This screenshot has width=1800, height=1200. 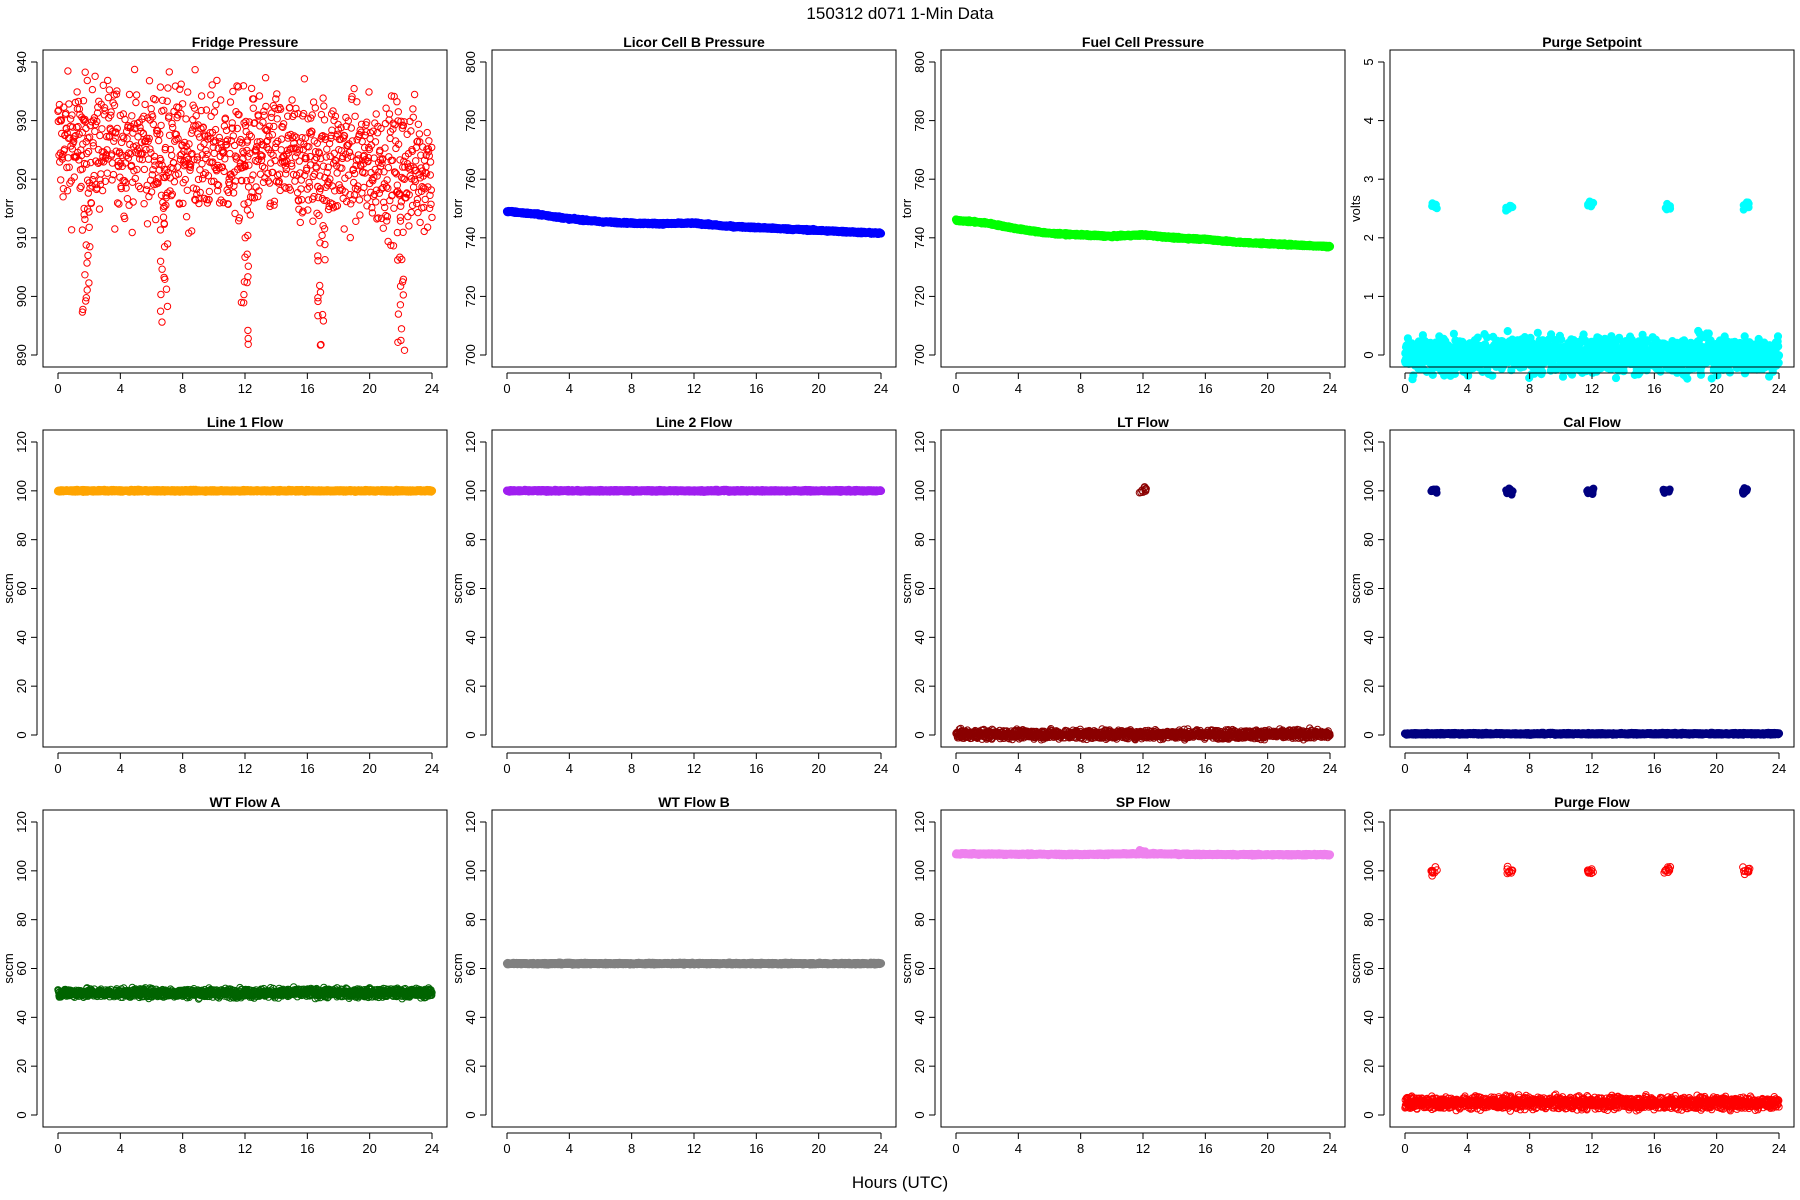 What do you see at coordinates (955, 388) in the screenshot?
I see `x-tick-label: 0` at bounding box center [955, 388].